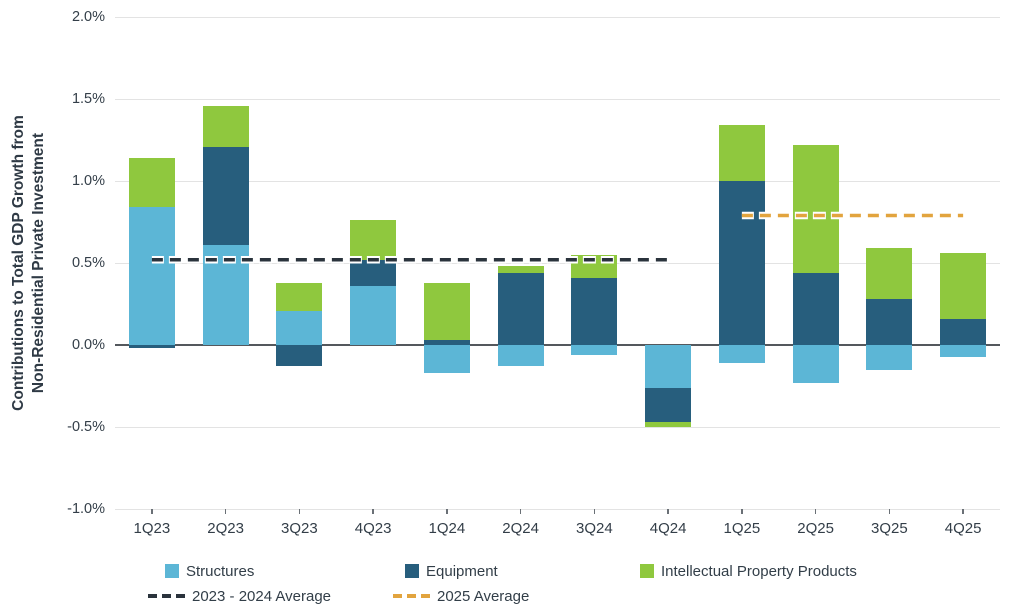 This screenshot has height=610, width=1024. Describe the element at coordinates (299, 327) in the screenshot. I see `bar-3Q23-structures` at that location.